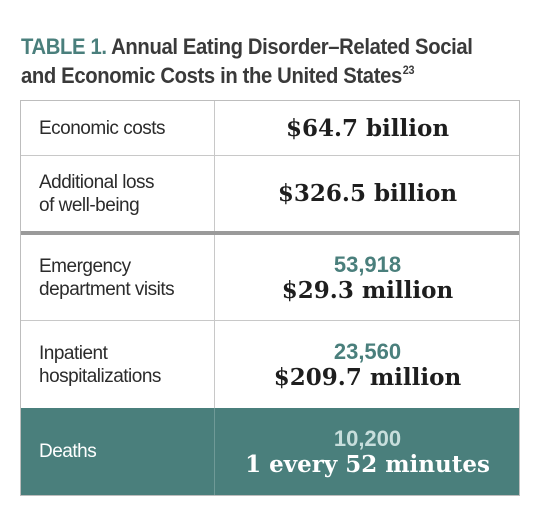 The image size is (544, 532). What do you see at coordinates (367, 264) in the screenshot?
I see `row-count: 53,918` at bounding box center [367, 264].